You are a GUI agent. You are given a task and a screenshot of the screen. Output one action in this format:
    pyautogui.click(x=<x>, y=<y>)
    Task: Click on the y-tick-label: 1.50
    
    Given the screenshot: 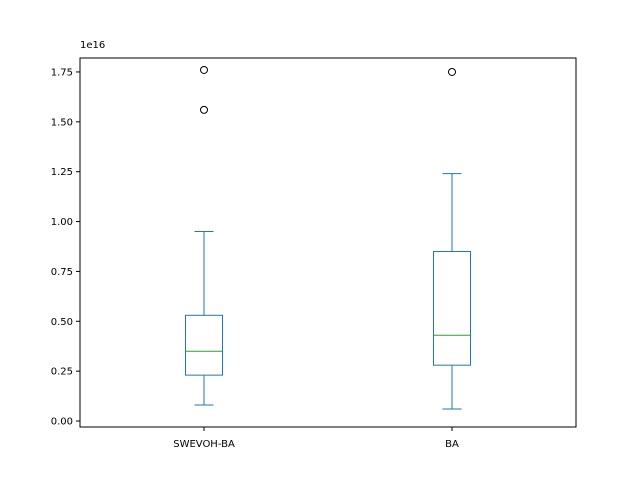 What is the action you would take?
    pyautogui.click(x=62, y=122)
    